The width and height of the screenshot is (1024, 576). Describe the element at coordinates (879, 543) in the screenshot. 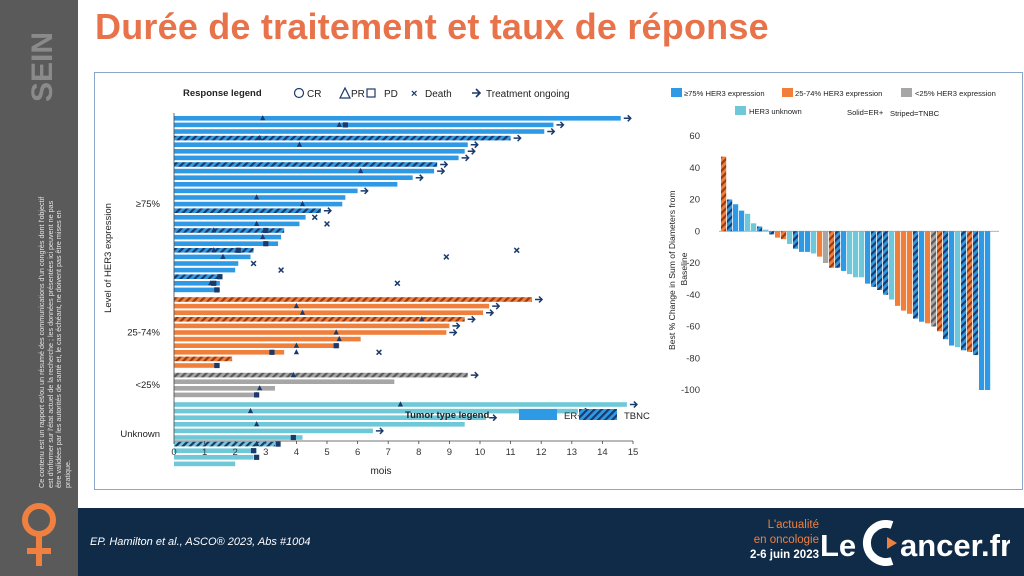

I see `logo-c-icon` at that location.